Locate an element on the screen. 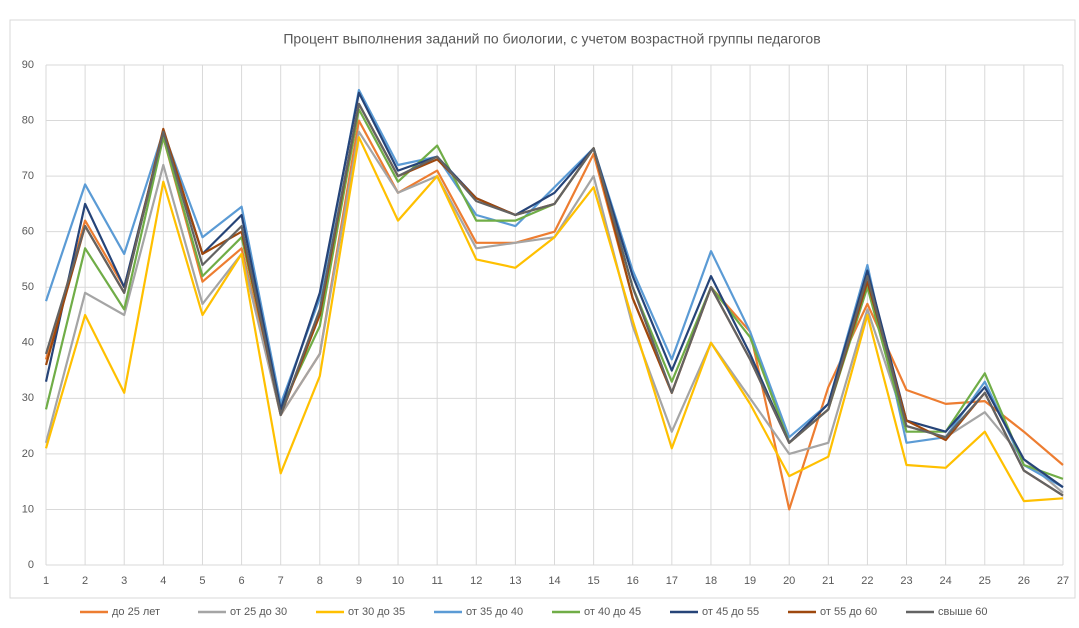 The image size is (1079, 628). legend-label: от 55 до 60 is located at coordinates (848, 612).